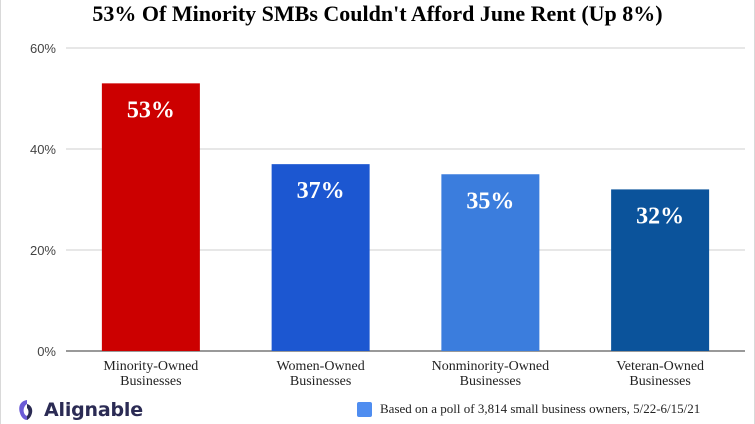 The width and height of the screenshot is (755, 424). What do you see at coordinates (151, 110) in the screenshot?
I see `data-label: 53%` at bounding box center [151, 110].